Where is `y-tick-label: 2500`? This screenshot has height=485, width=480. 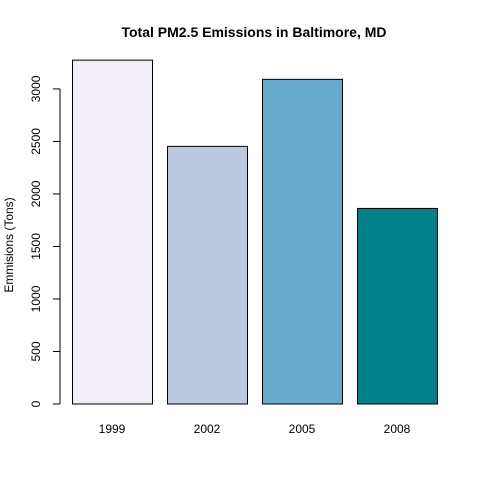 y-tick-label: 2500 is located at coordinates (36, 141).